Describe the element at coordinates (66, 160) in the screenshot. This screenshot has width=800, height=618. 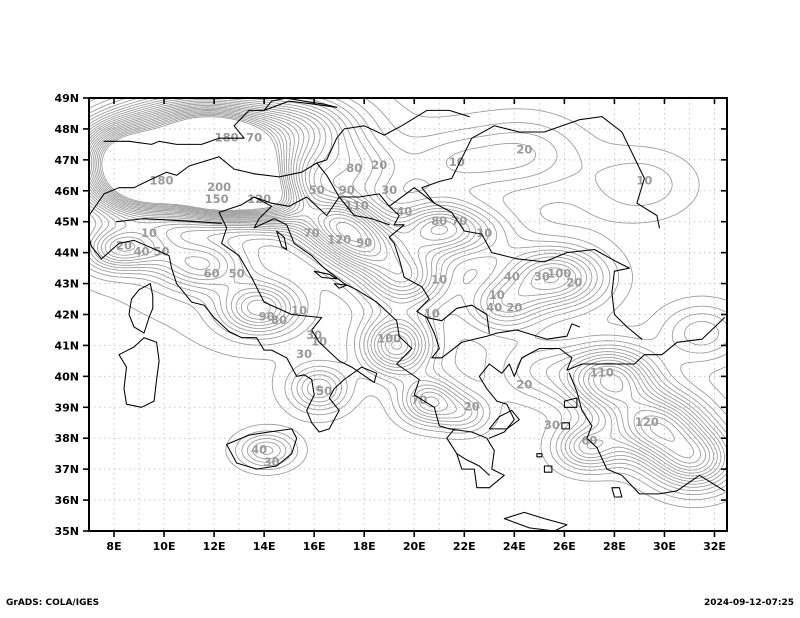
I see `y-tick-label: 47N` at that location.